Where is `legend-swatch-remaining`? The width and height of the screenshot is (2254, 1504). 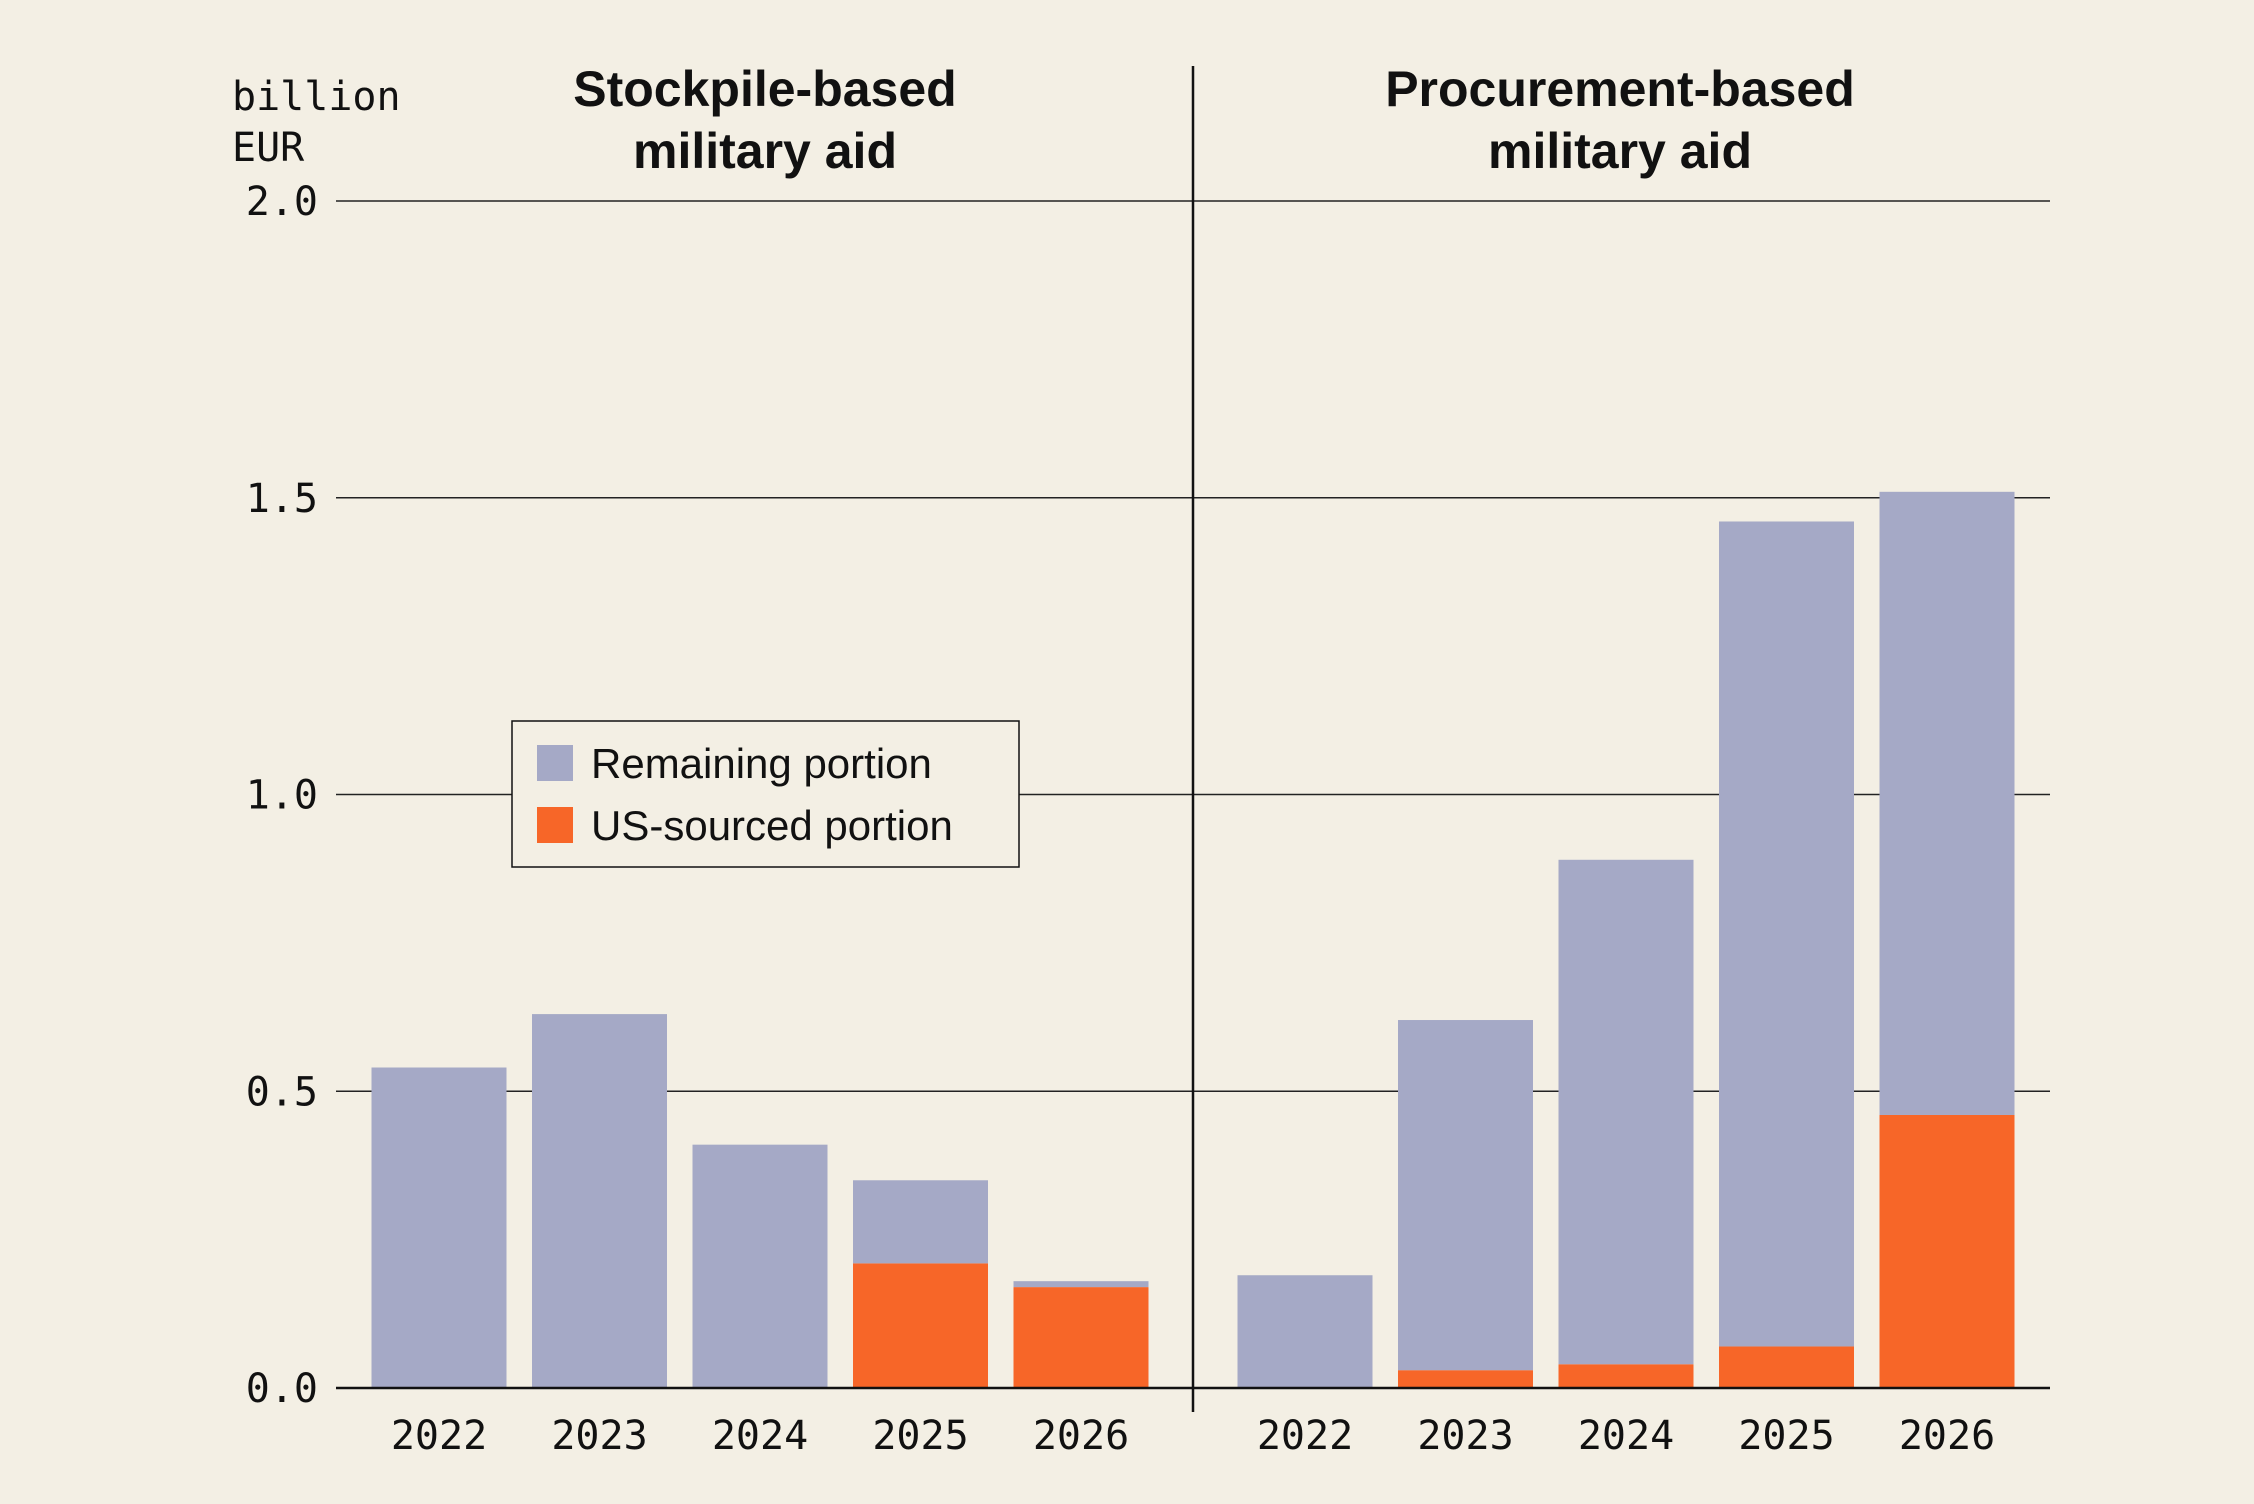
legend-swatch-remaining is located at coordinates (555, 763).